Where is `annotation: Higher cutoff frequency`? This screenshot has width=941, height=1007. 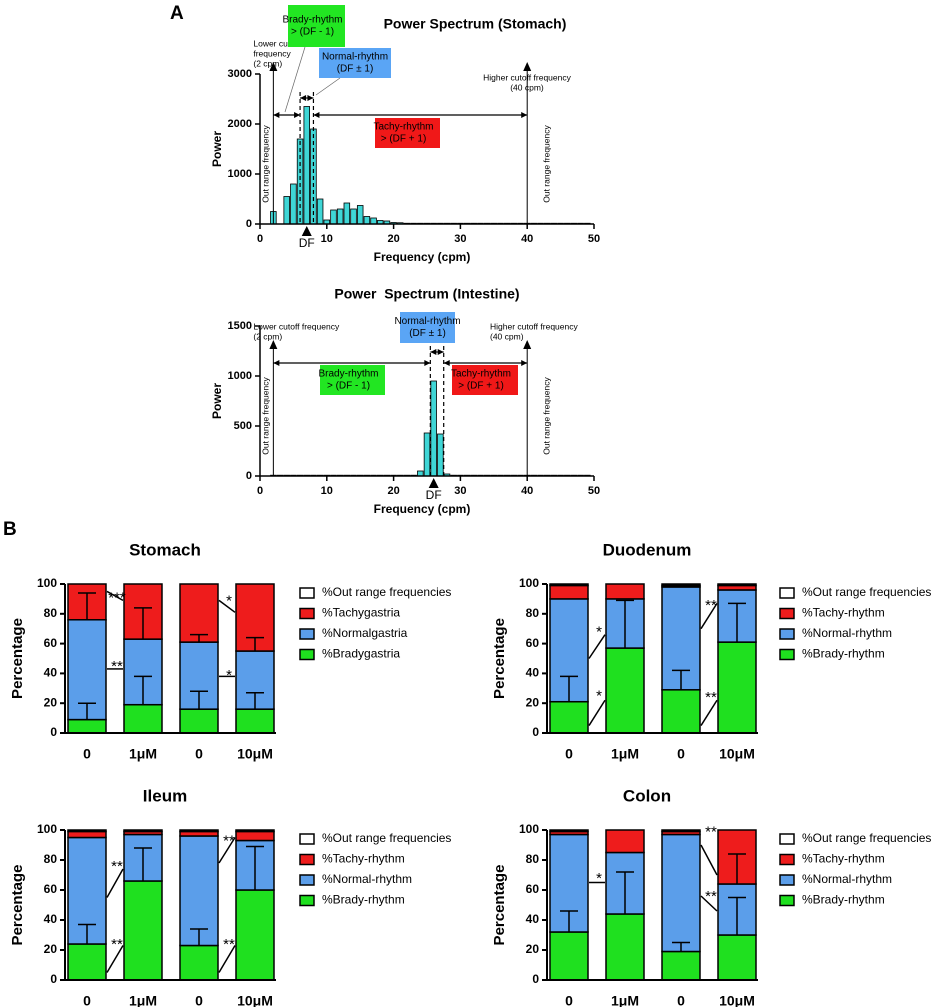
annotation: Higher cutoff frequency is located at coordinates (534, 326).